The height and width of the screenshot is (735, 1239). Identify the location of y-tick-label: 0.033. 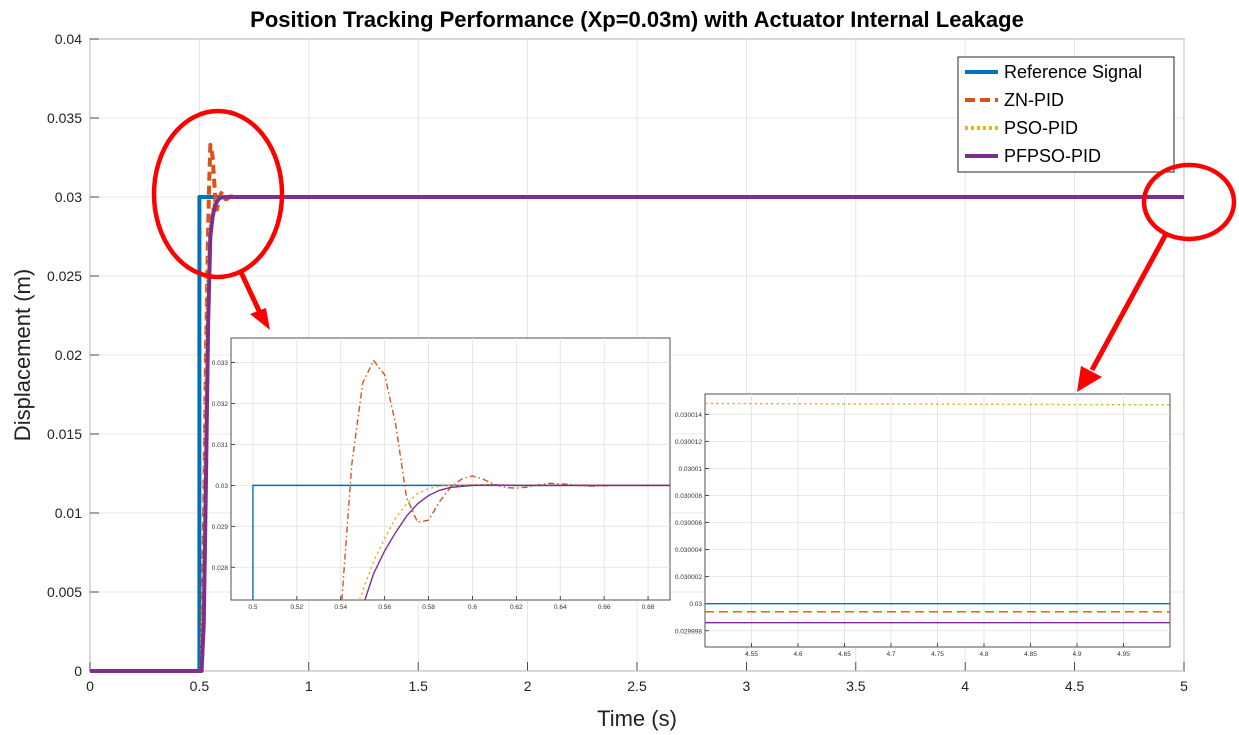
(220, 363).